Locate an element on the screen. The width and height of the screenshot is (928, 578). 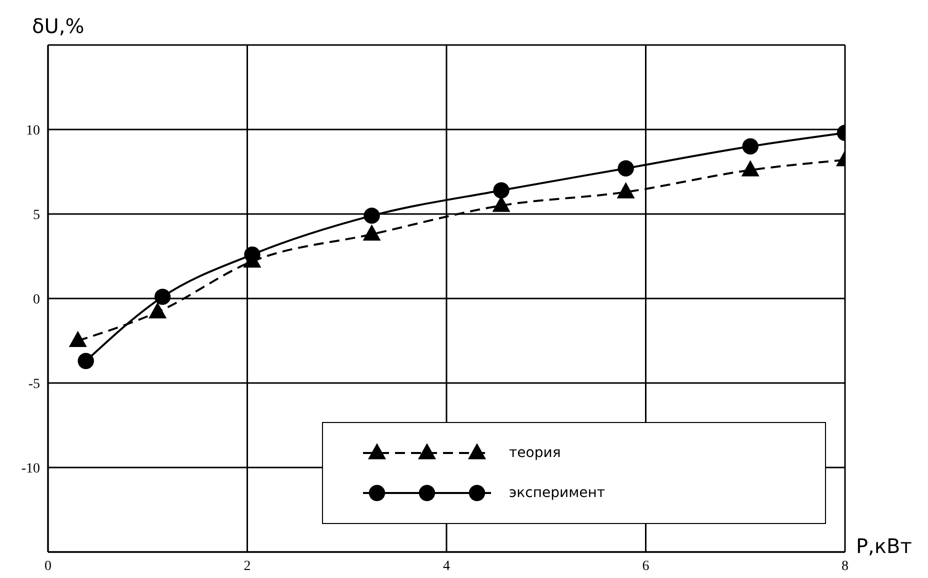
x-tick-label: 4 is located at coordinates (446, 566).